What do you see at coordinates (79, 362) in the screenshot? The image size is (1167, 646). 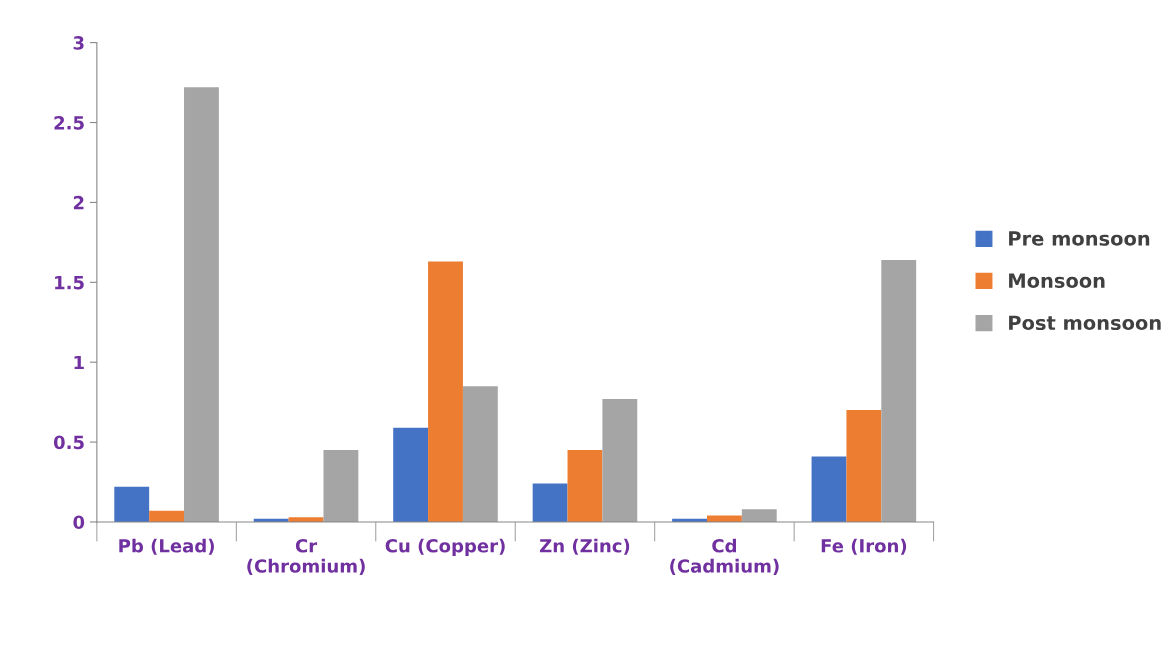 I see `y-tick-label: 1` at bounding box center [79, 362].